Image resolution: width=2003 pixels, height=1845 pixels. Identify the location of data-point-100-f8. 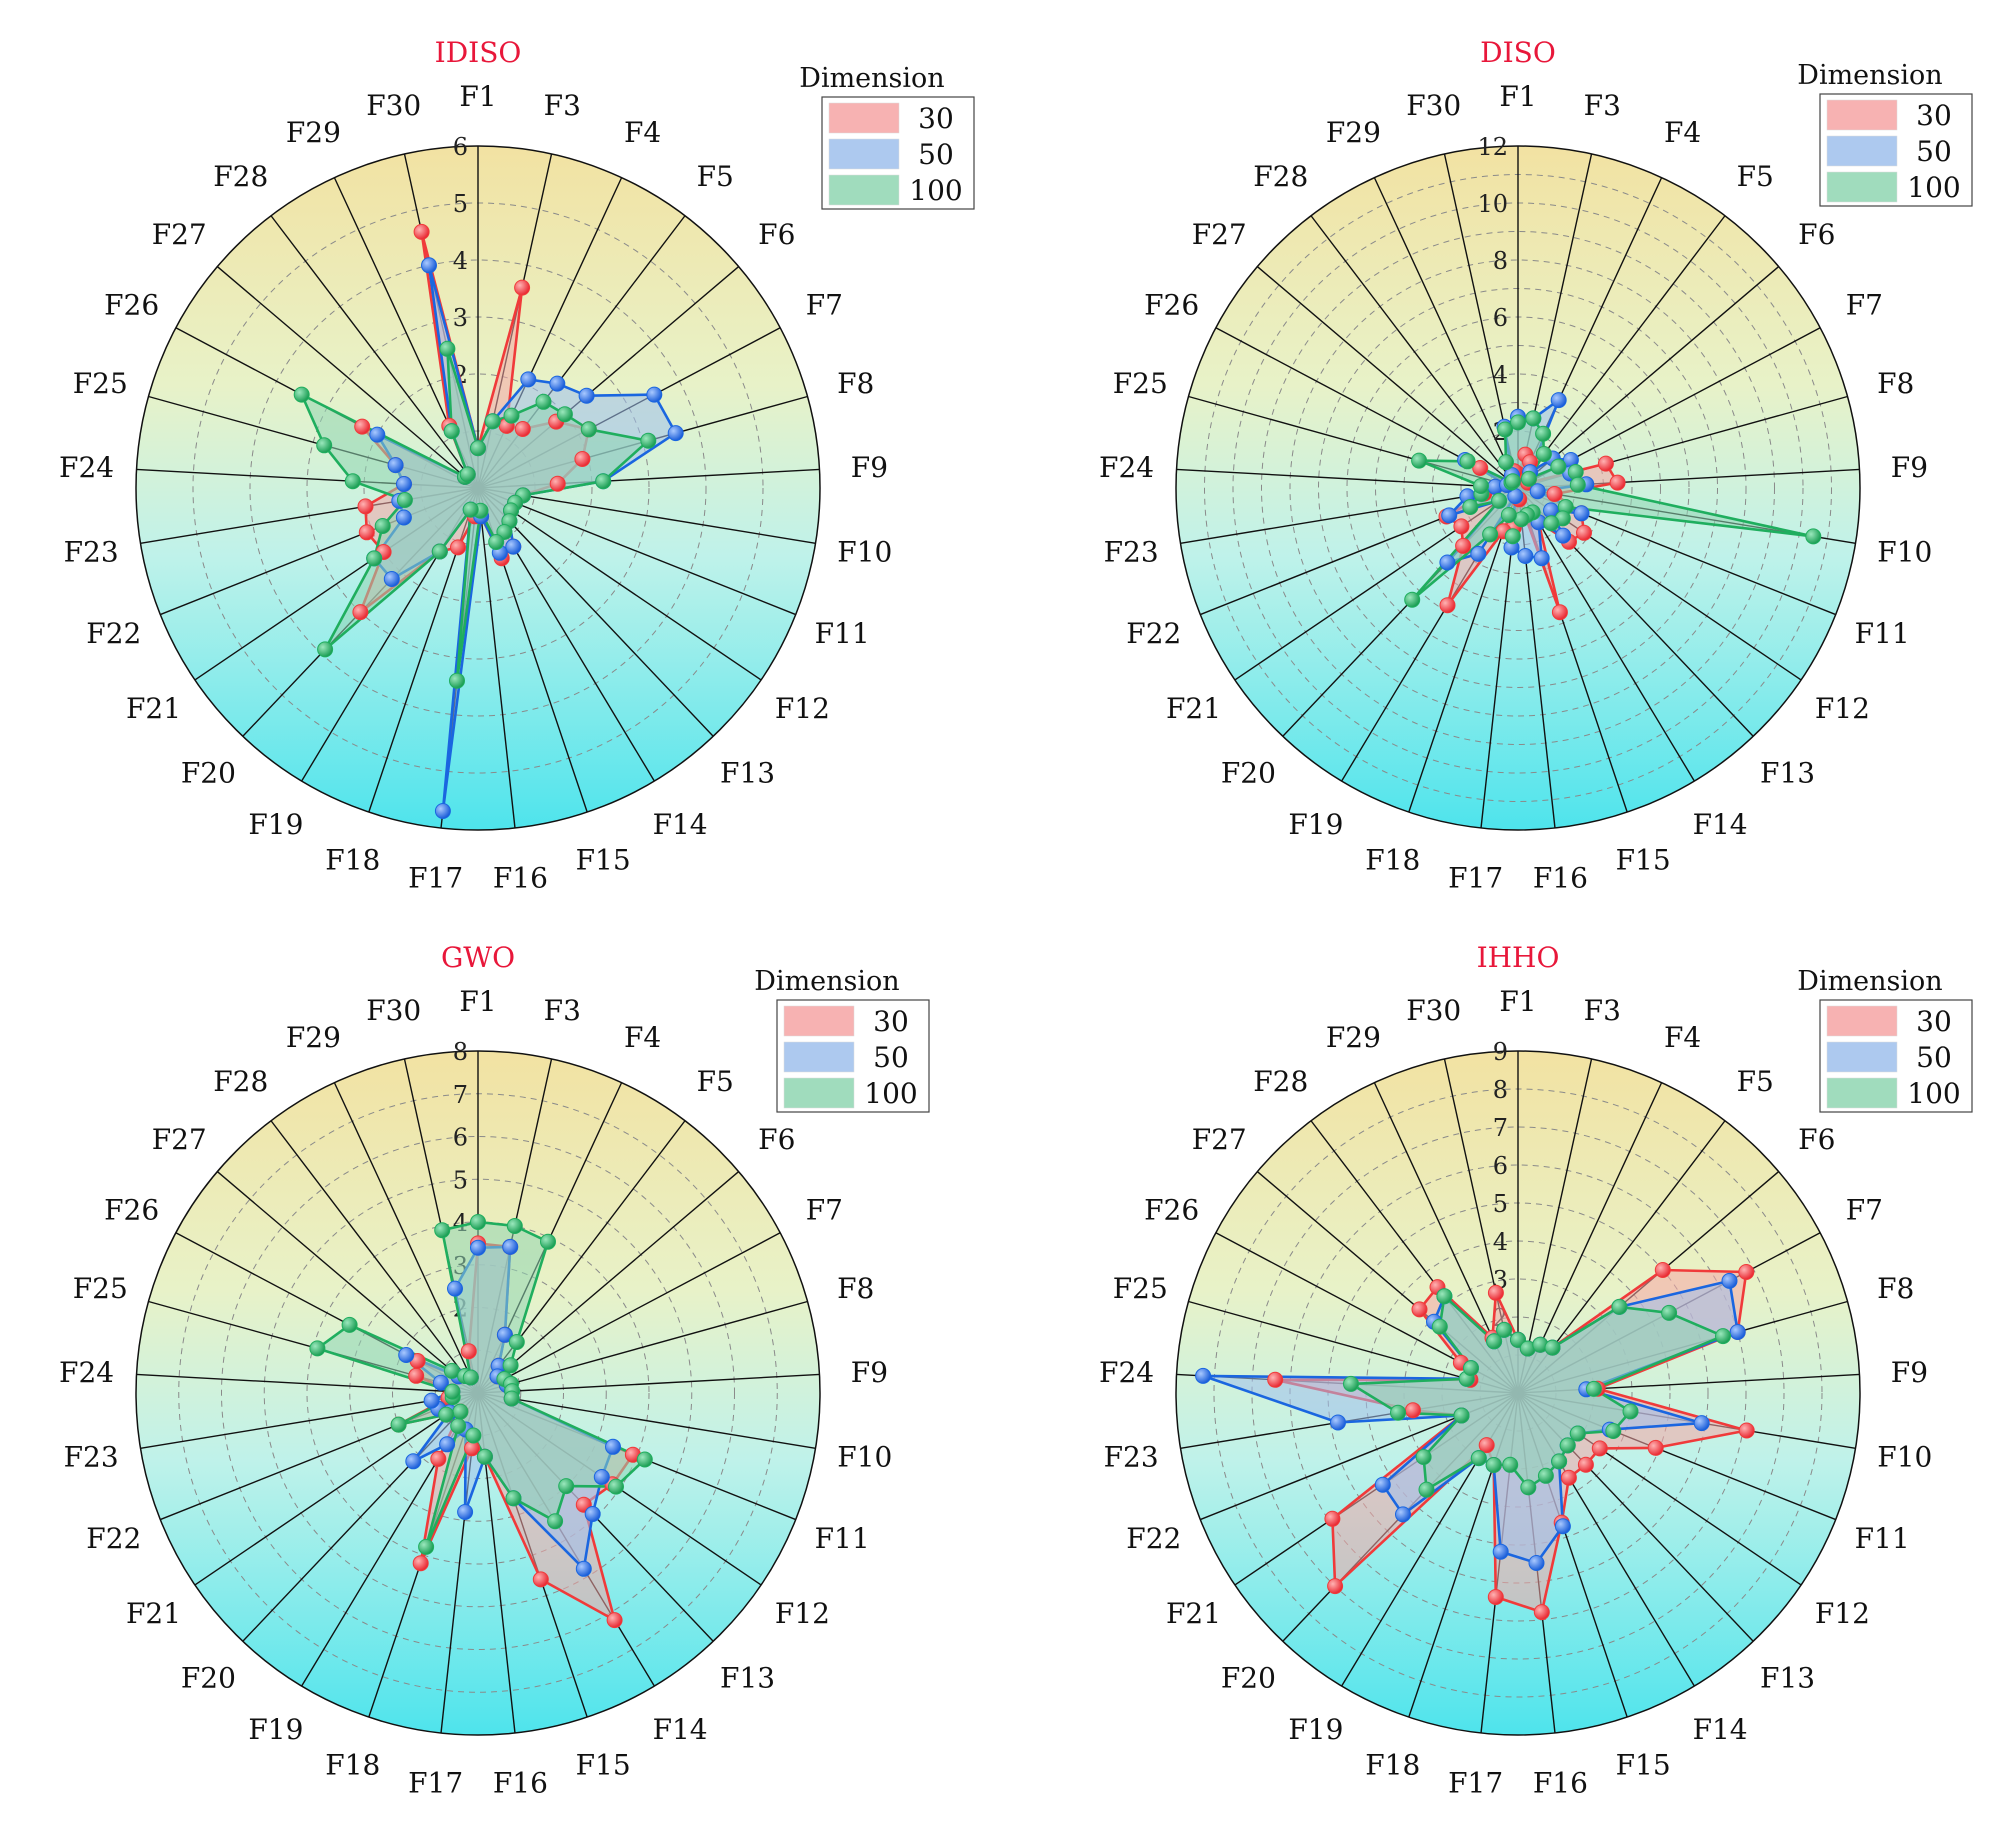
(1723, 1336).